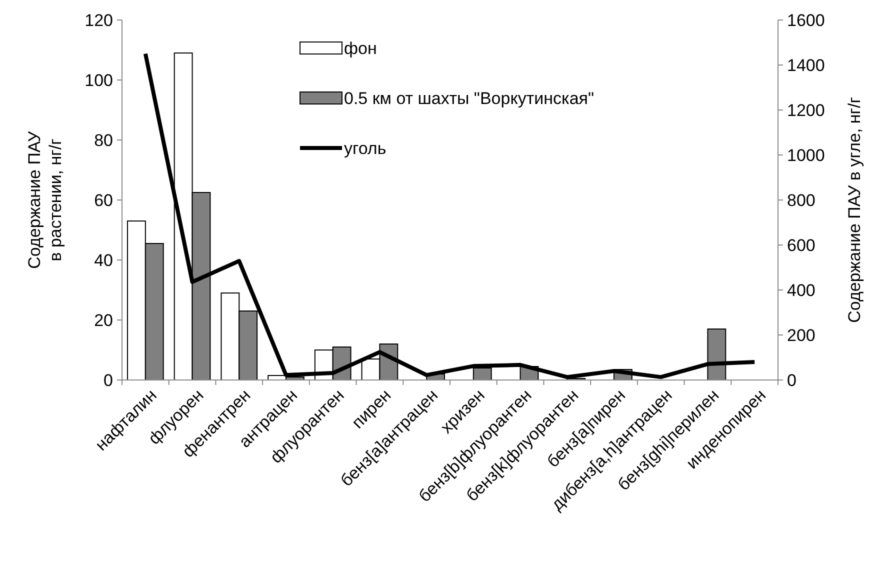 Image resolution: width=874 pixels, height=561 pixels. Describe the element at coordinates (806, 65) in the screenshot. I see `y2-tick-label: 1400` at that location.